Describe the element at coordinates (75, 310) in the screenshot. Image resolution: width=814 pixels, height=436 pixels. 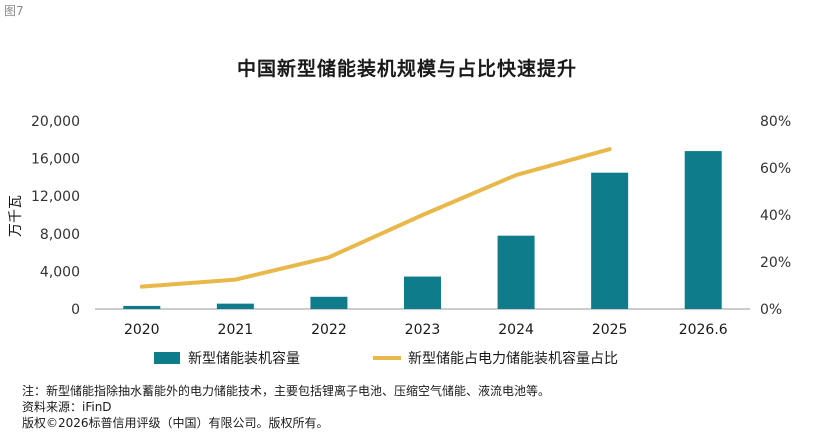
I see `left-tick-label: 0` at that location.